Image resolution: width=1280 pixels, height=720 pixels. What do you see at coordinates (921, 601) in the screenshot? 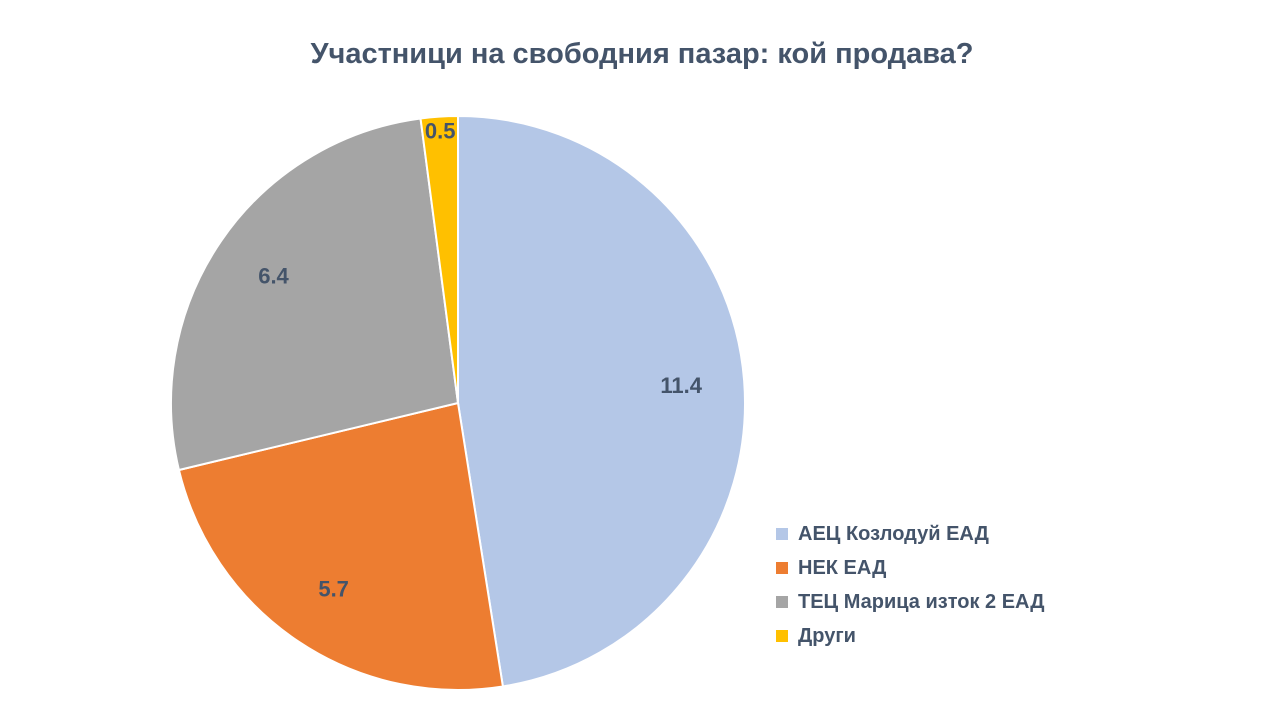
I see `legend-label-3: ТЕЦ Марица изток 2 ЕАД` at bounding box center [921, 601].